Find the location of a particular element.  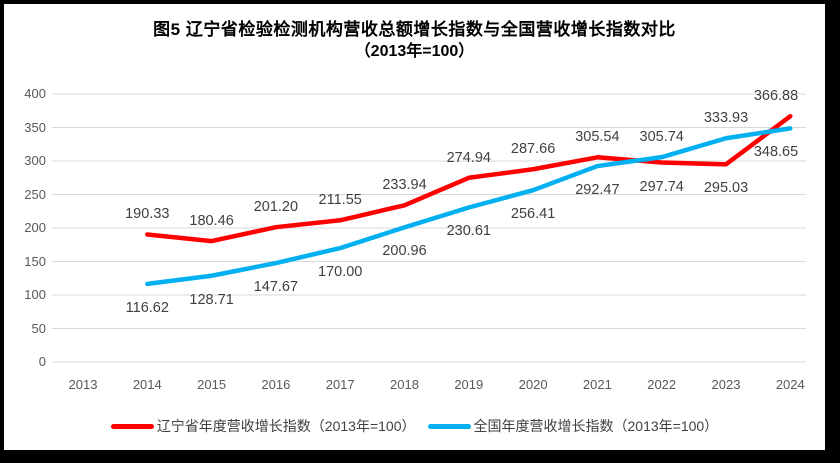

data-label-national-2022: 305.74 is located at coordinates (661, 137).